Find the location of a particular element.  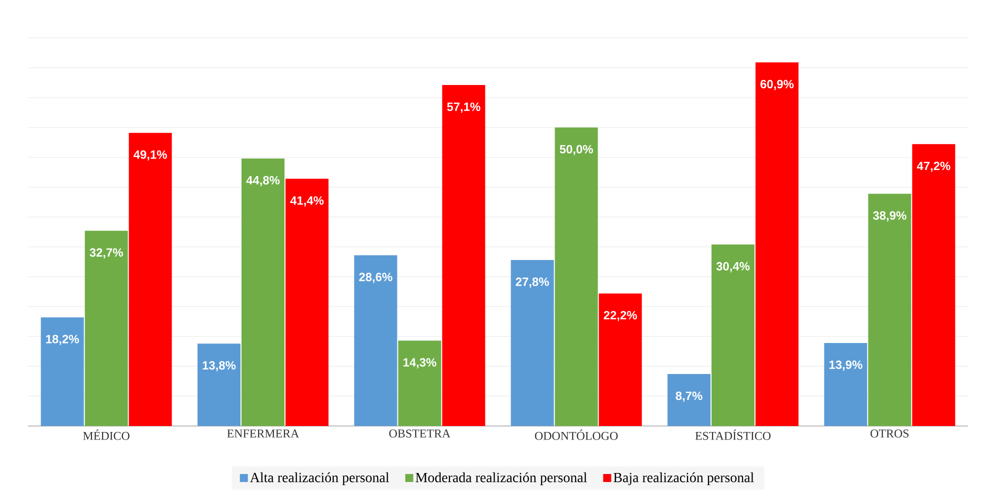

x-tick-label: OBSTETRA is located at coordinates (419, 434).